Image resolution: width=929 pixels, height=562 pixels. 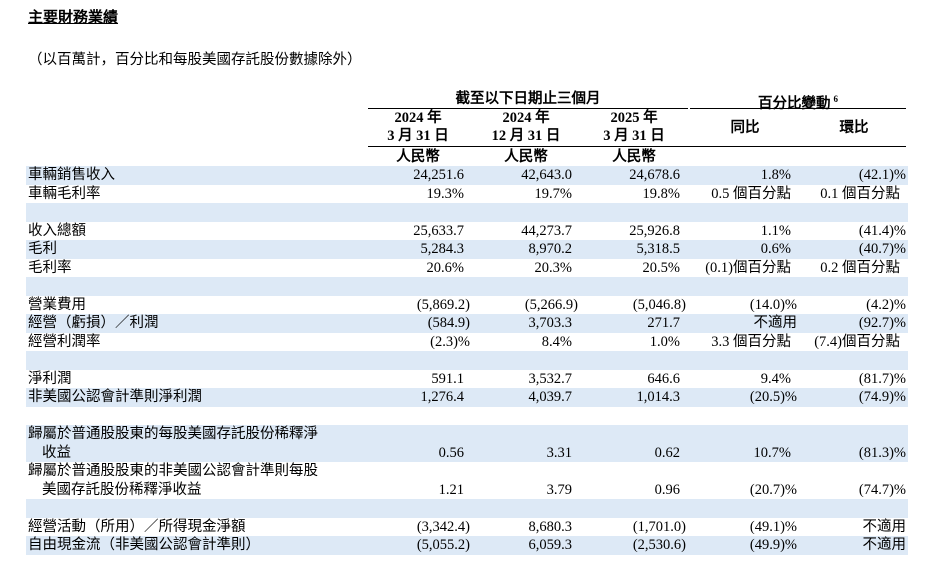 I want to click on row-label: 淨利潤, so click(x=50, y=378).